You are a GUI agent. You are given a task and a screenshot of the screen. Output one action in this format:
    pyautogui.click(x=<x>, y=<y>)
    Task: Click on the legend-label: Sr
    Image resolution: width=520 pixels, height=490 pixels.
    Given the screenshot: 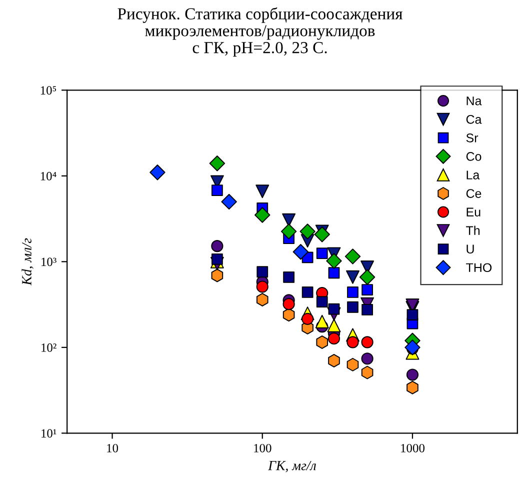 What is the action you would take?
    pyautogui.click(x=472, y=138)
    